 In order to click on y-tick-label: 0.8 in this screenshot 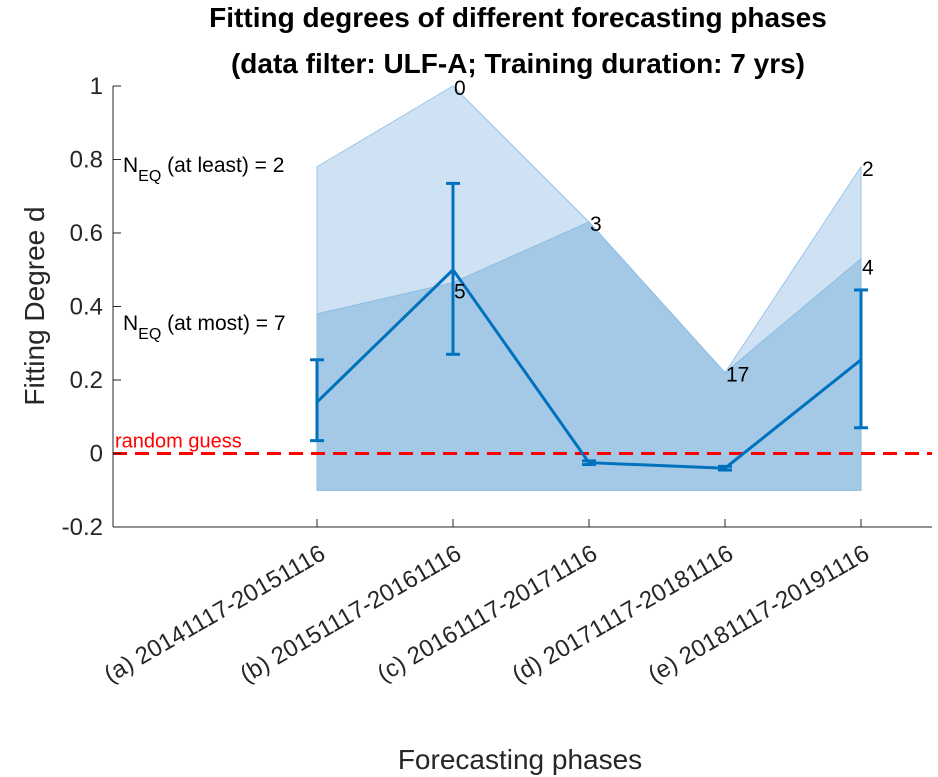, I will do `click(86, 160)`.